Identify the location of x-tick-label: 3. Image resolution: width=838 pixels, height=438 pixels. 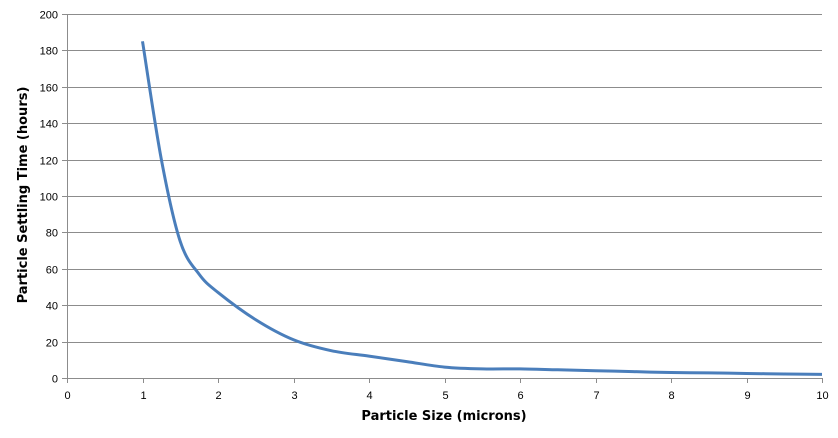
(294, 396).